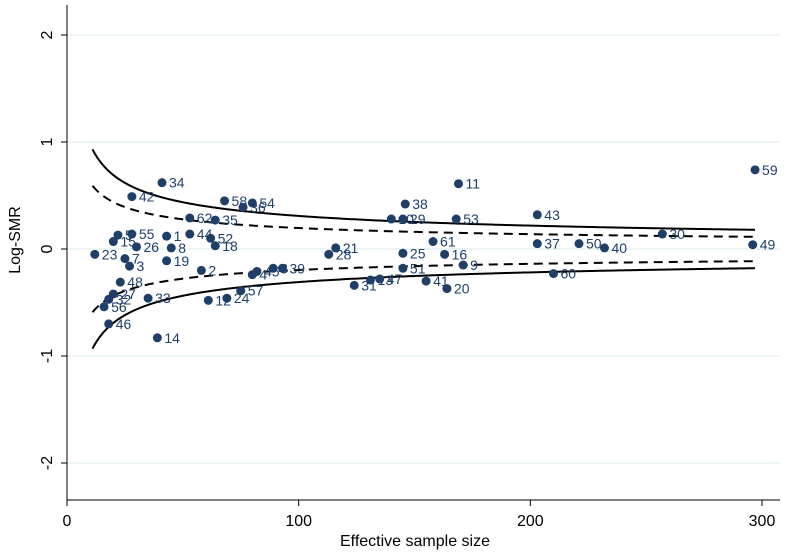  Describe the element at coordinates (258, 207) in the screenshot. I see `point-label: 36` at that location.